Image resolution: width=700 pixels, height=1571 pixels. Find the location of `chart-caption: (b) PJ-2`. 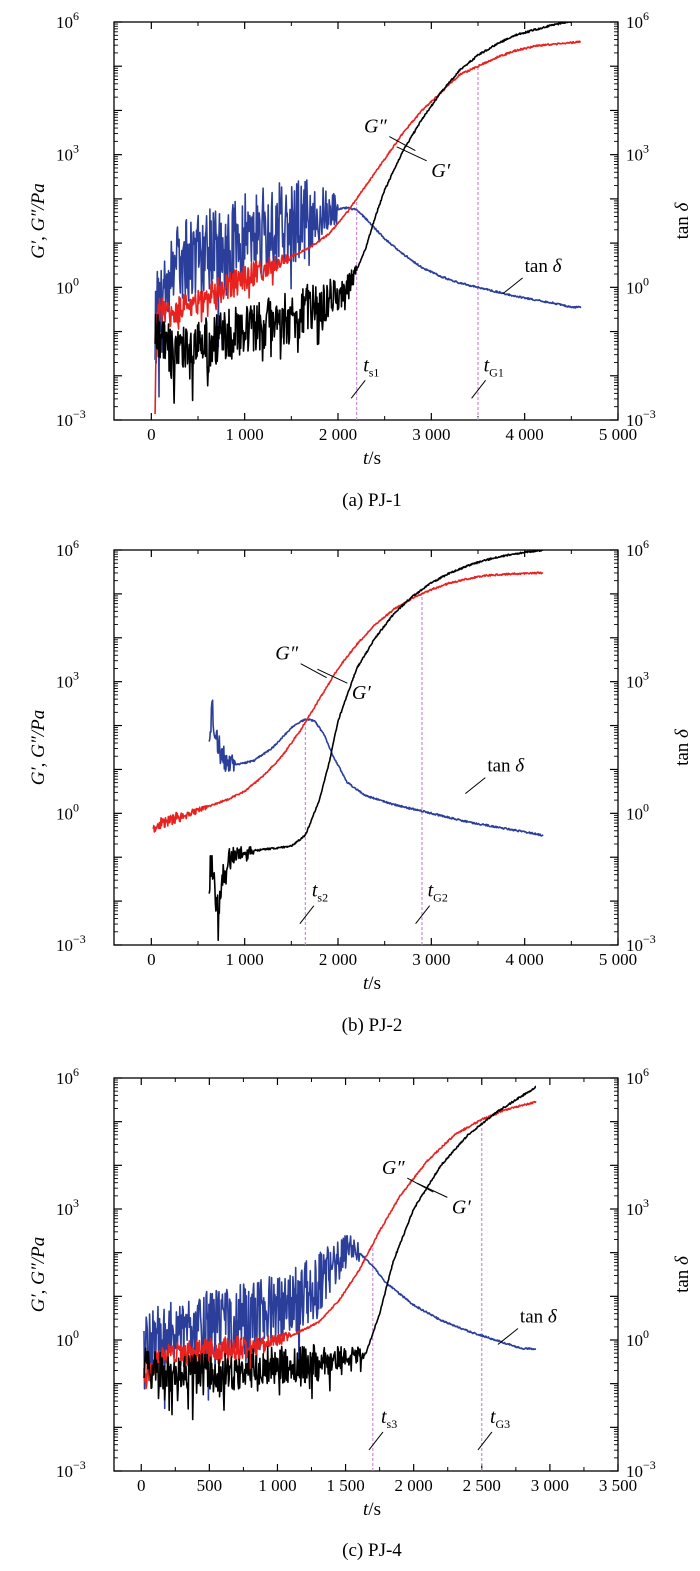

chart-caption: (b) PJ-2 is located at coordinates (372, 1025).